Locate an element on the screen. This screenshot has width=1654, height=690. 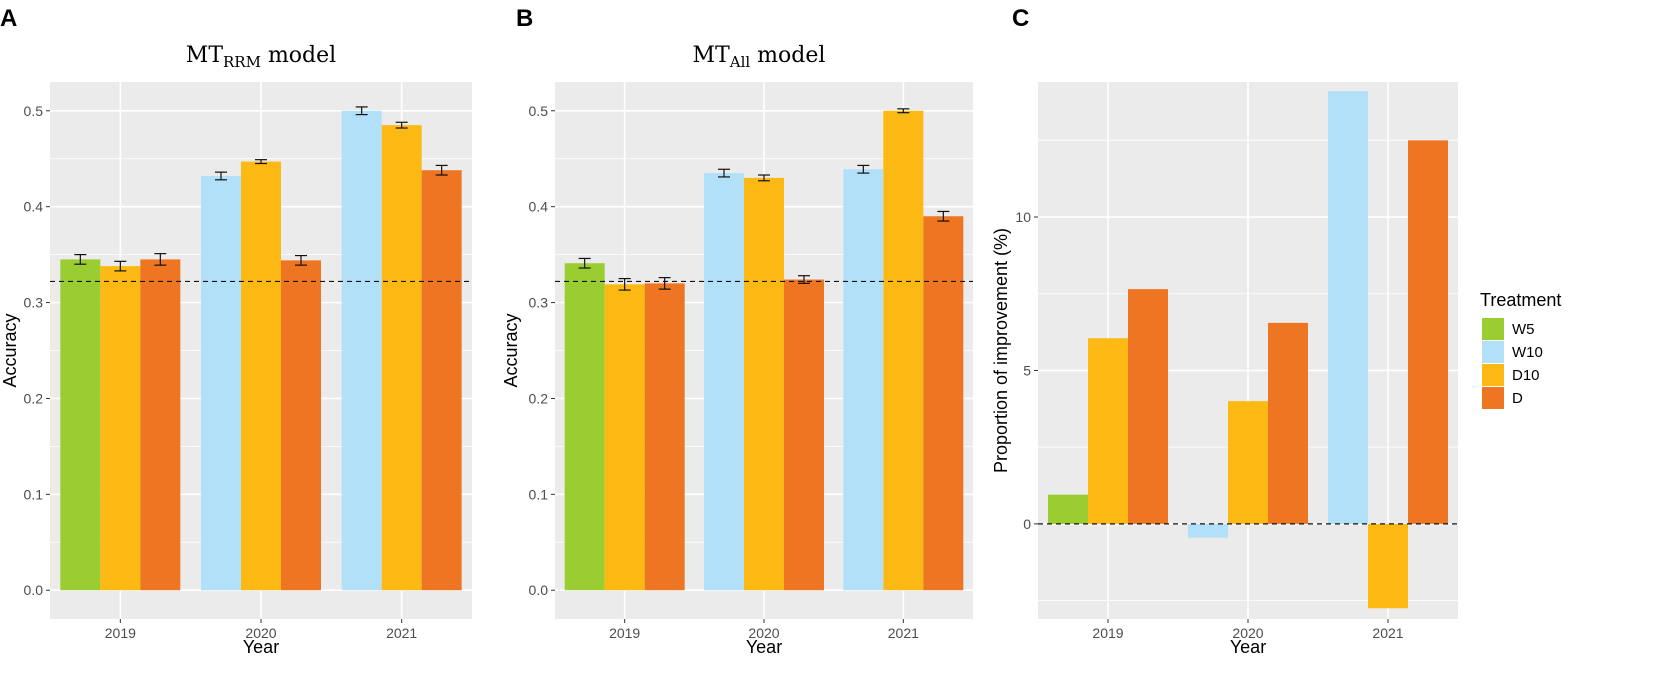
panel-title: MTRRM model is located at coordinates (261, 57).